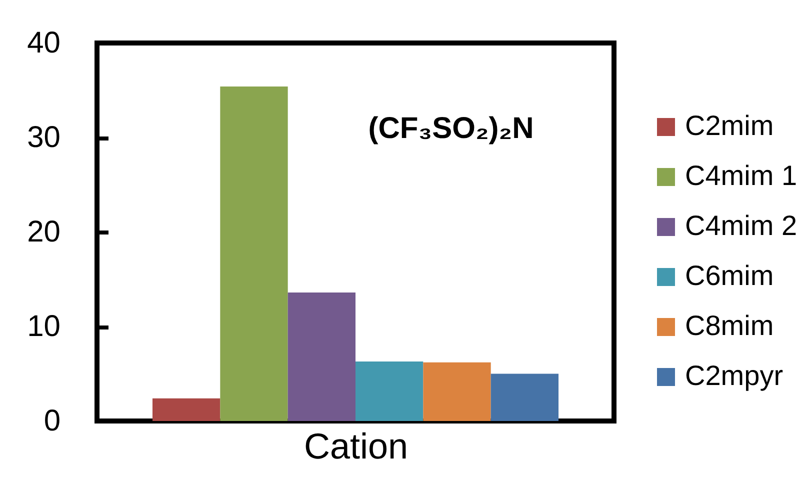 This screenshot has width=811, height=498. I want to click on legend-label: C8mim, so click(729, 325).